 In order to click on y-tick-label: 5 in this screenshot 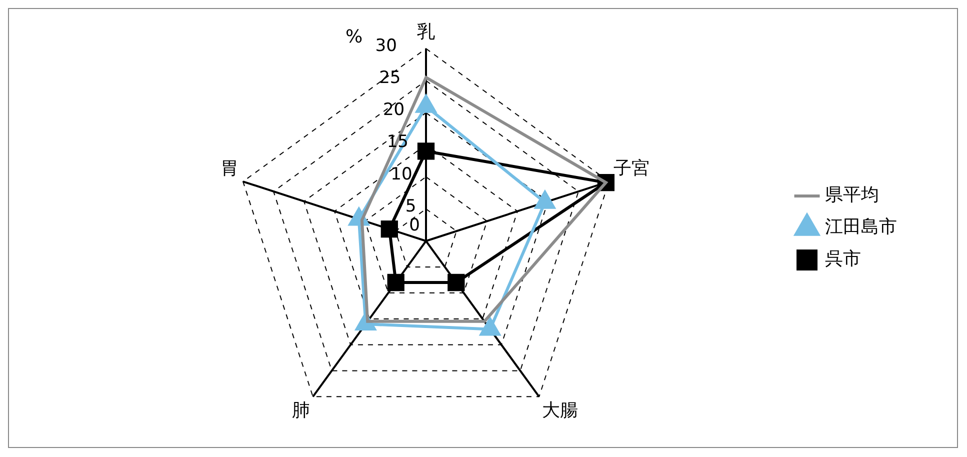, I will do `click(410, 206)`.